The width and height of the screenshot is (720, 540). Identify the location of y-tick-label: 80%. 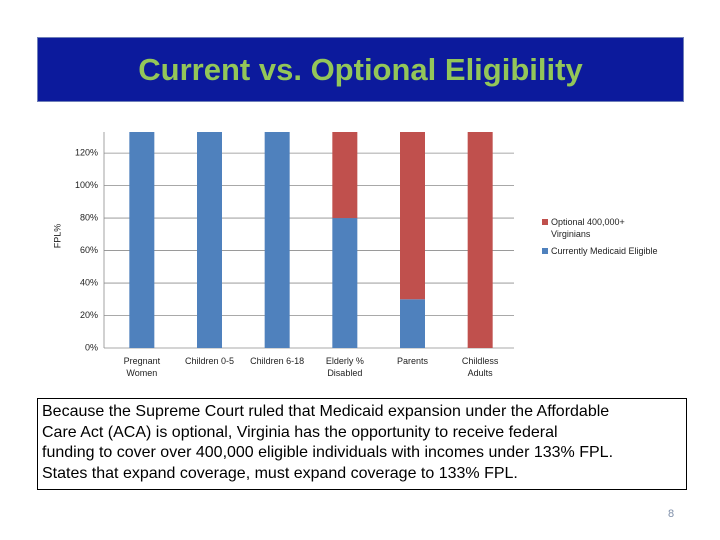
(89, 217).